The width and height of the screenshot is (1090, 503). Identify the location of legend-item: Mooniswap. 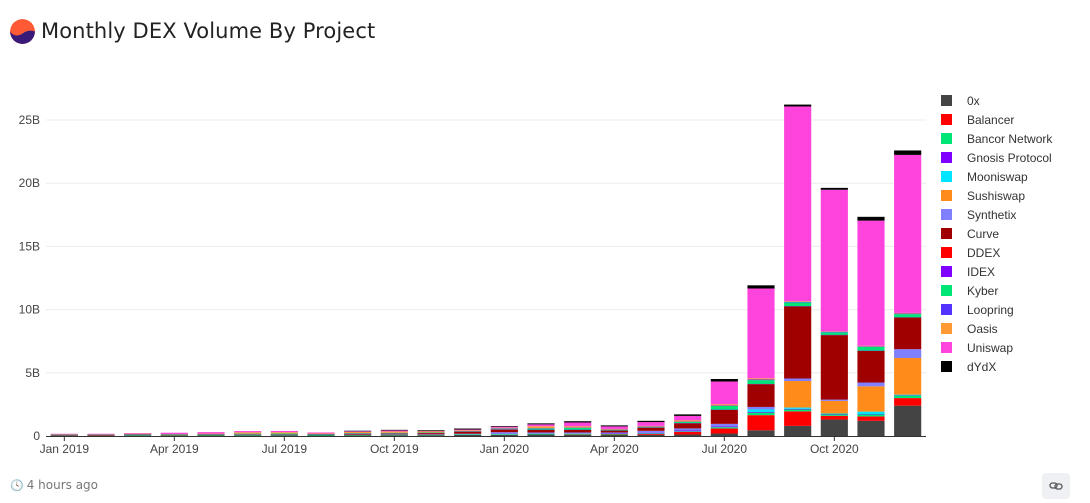
(996, 176).